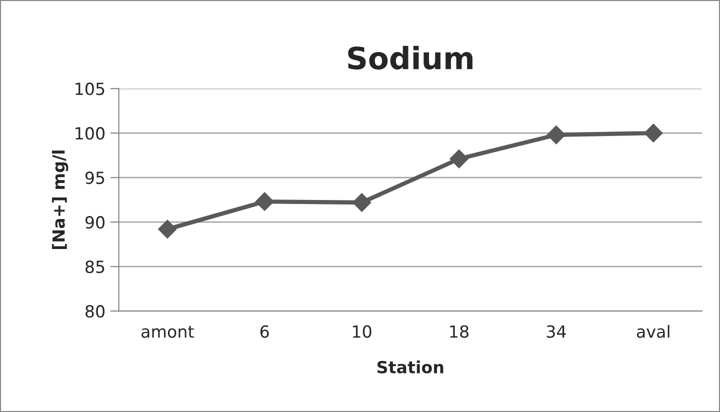  What do you see at coordinates (168, 332) in the screenshot?
I see `x-tick-label: amont` at bounding box center [168, 332].